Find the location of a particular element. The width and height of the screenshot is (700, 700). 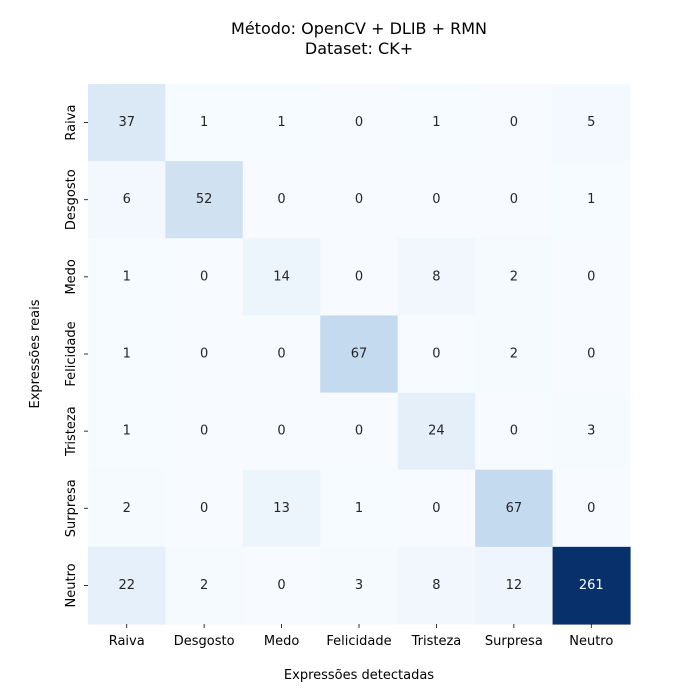

cell-value-label: 22 is located at coordinates (126, 585).